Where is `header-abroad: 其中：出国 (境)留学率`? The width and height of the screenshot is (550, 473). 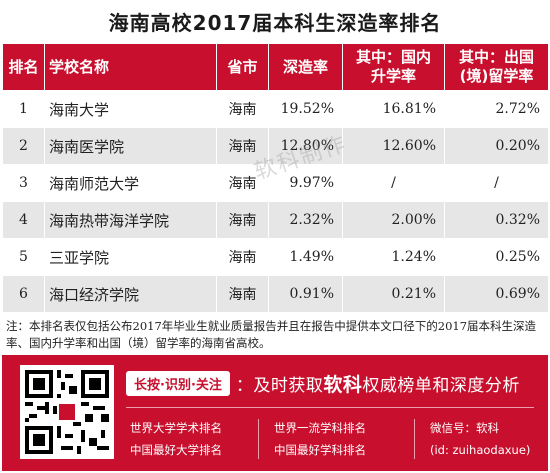
header-abroad: 其中：出国 (境)留学率 is located at coordinates (496, 67).